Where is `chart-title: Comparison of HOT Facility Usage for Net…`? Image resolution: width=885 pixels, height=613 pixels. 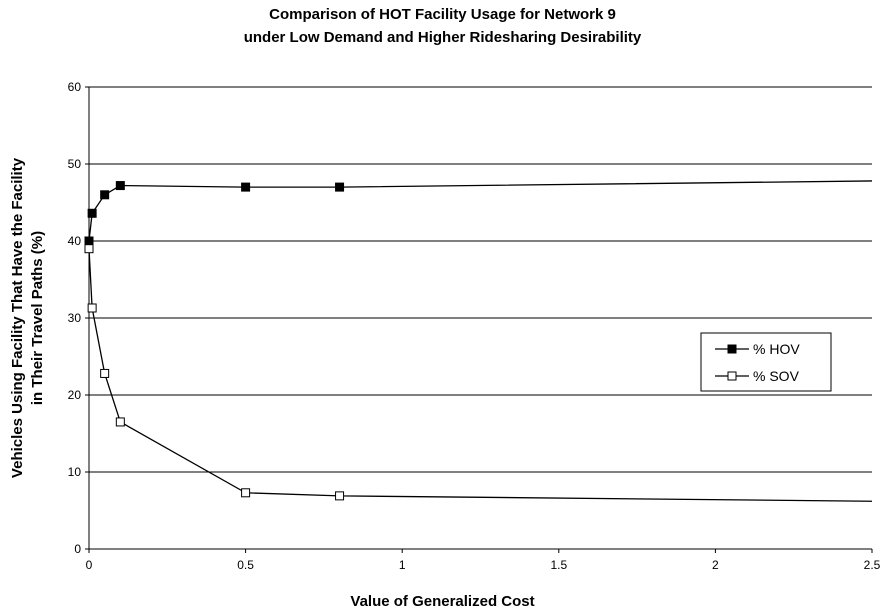 chart-title: Comparison of HOT Facility Usage for Net… is located at coordinates (442, 14).